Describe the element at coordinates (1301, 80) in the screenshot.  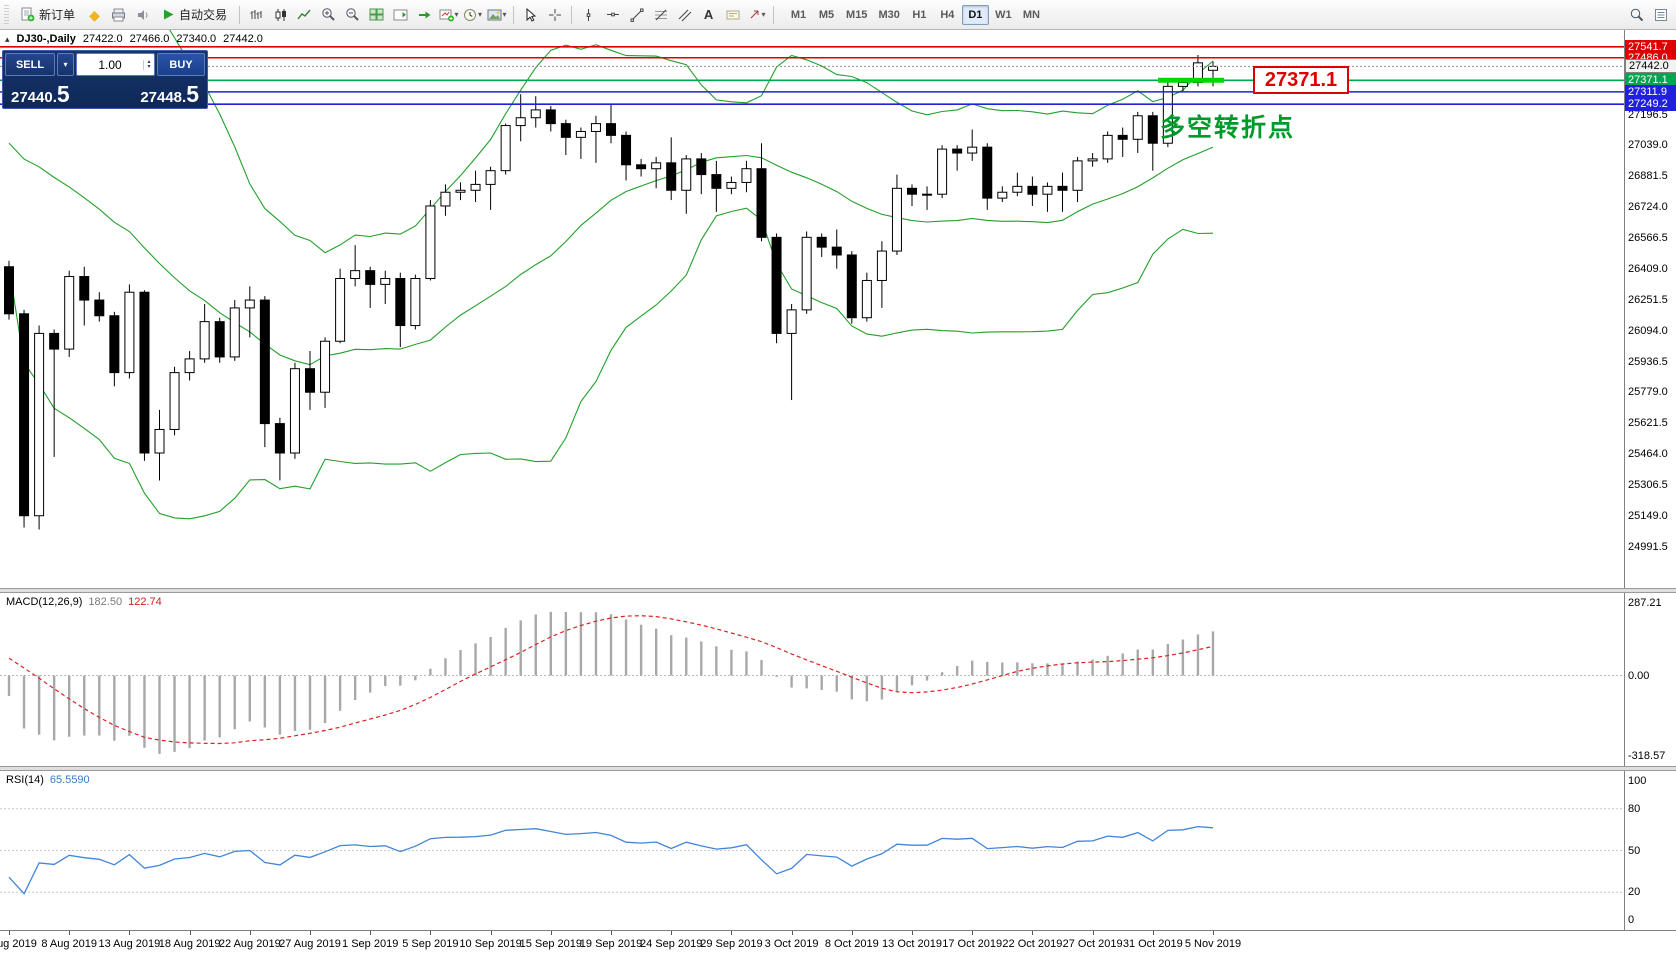
I see `price-callout-label: 27371.1` at that location.